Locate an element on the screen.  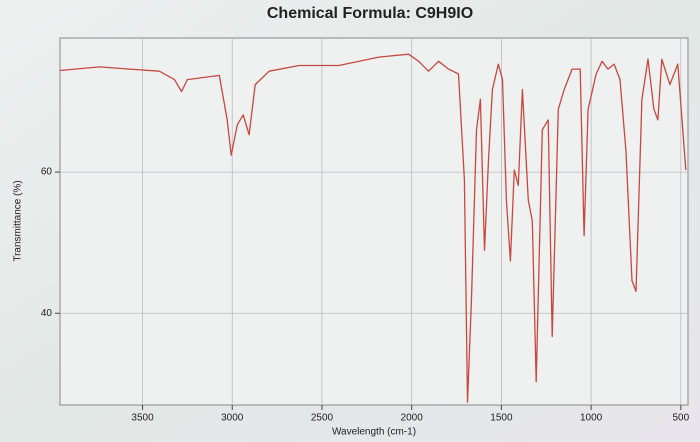
x-tick-label: 1000 is located at coordinates (591, 418).